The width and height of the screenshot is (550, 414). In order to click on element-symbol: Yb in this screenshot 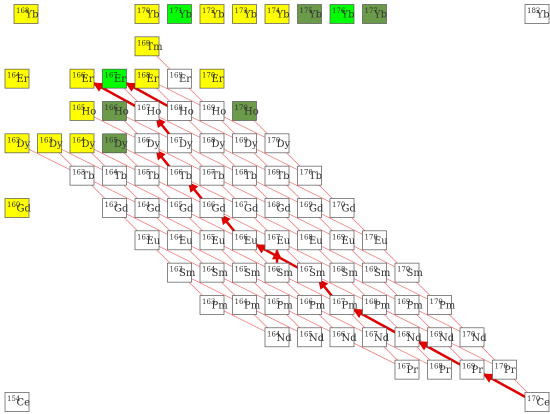, I will do `click(348, 15)`.